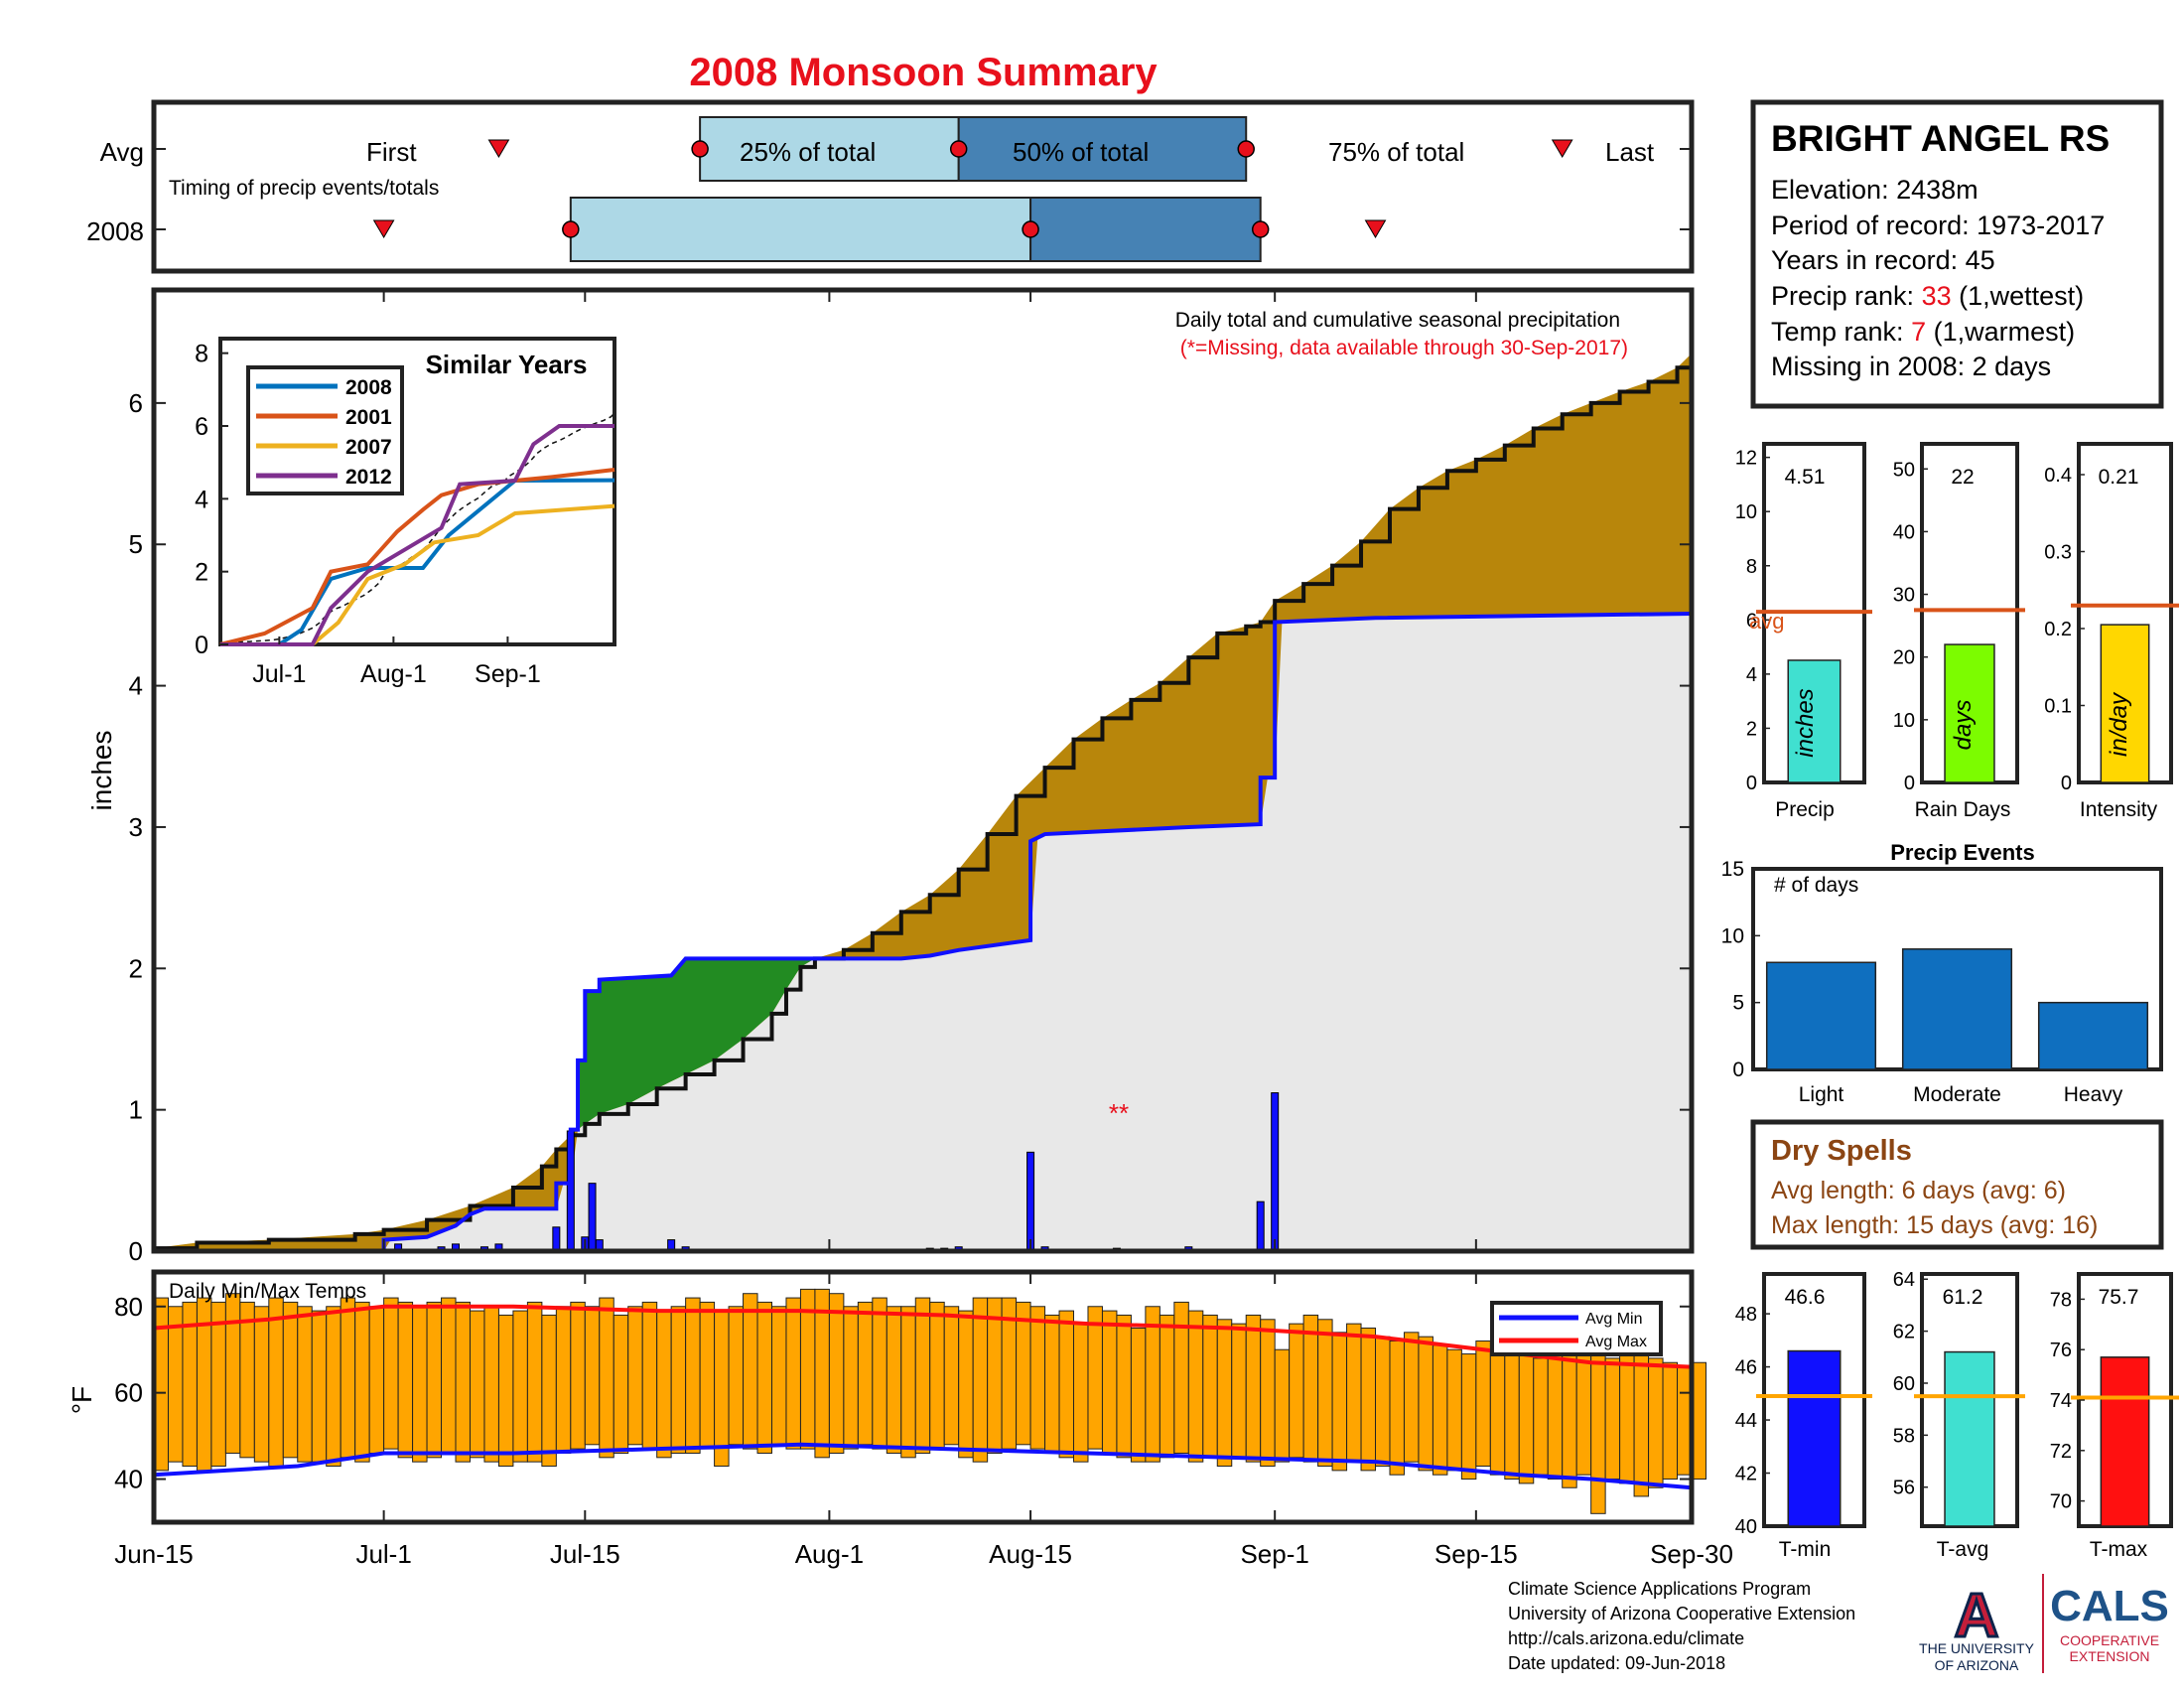 This screenshot has height=1693, width=2184. What do you see at coordinates (279, 674) in the screenshot?
I see `inset-xtick-label-Jul-1: Jul-1` at bounding box center [279, 674].